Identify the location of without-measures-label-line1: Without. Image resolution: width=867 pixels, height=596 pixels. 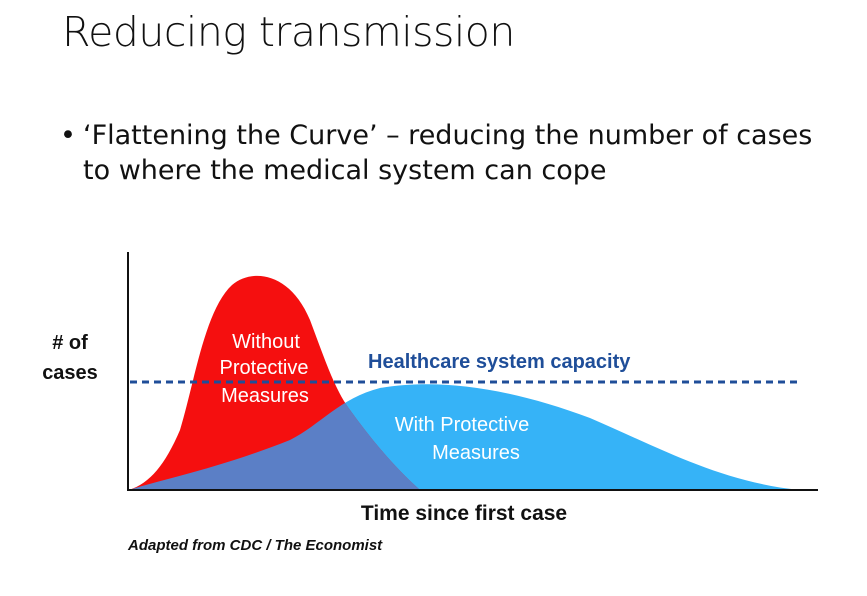
(266, 342).